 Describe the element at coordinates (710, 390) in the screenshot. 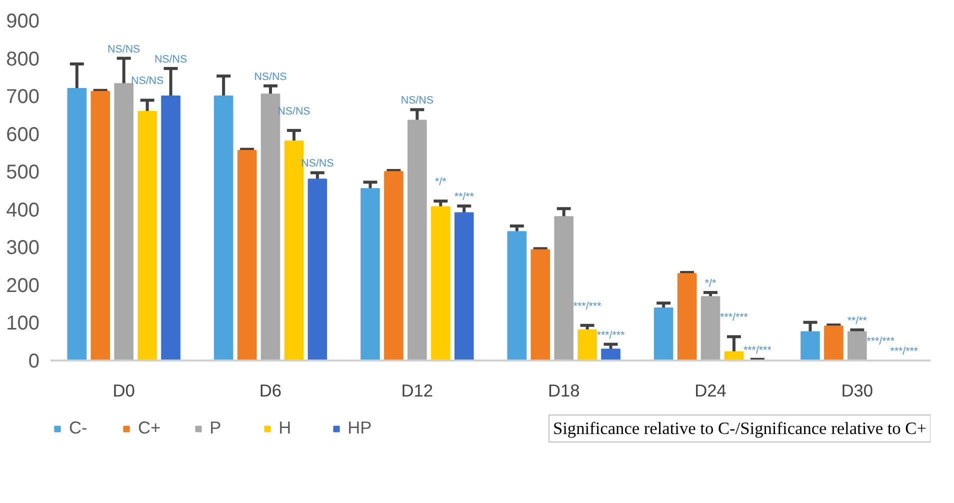

I see `x-tick-label: D24` at that location.